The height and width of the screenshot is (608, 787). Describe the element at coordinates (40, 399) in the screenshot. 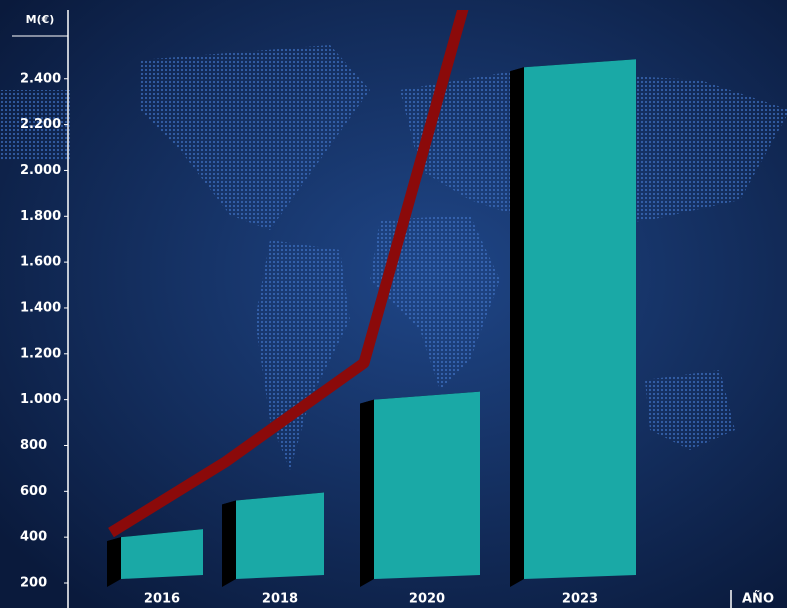

I see `y-tick-label: 1.000` at that location.